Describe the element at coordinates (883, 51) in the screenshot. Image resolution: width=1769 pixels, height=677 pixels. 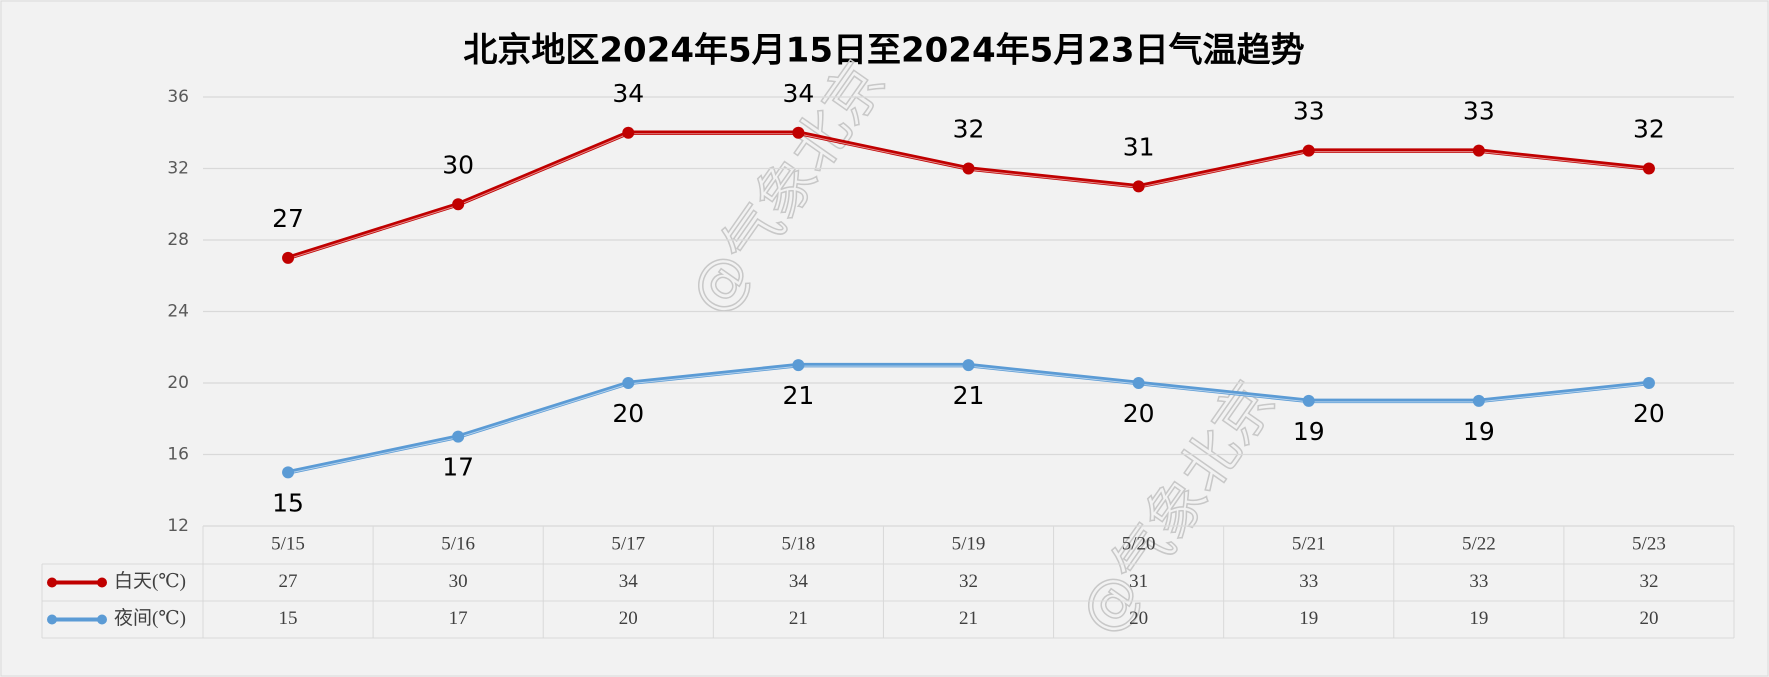
I see `chart-title: 北京地区2024年5月15日至2024年5月23日气温趋势` at that location.